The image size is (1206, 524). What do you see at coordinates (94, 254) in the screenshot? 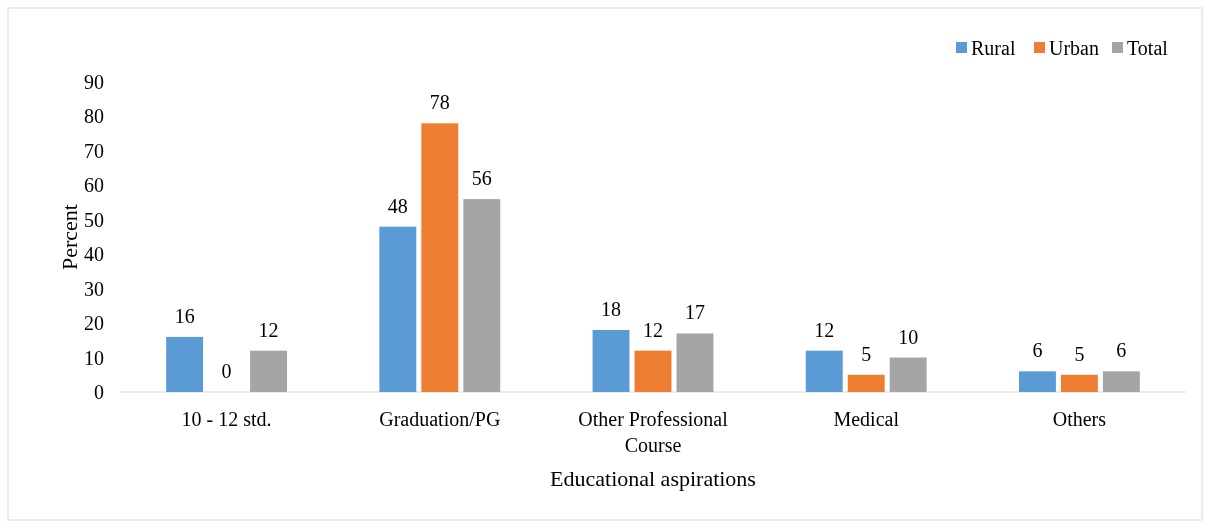
I see `y-tick-label: 40` at bounding box center [94, 254].